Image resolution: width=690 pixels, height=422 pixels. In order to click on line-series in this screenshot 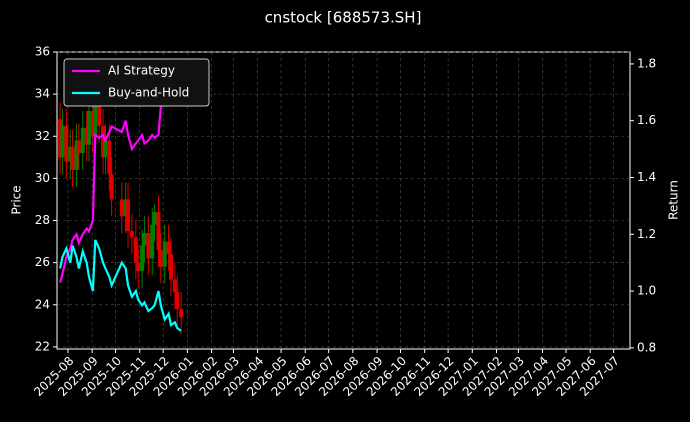, I will do `click(120, 285)`.